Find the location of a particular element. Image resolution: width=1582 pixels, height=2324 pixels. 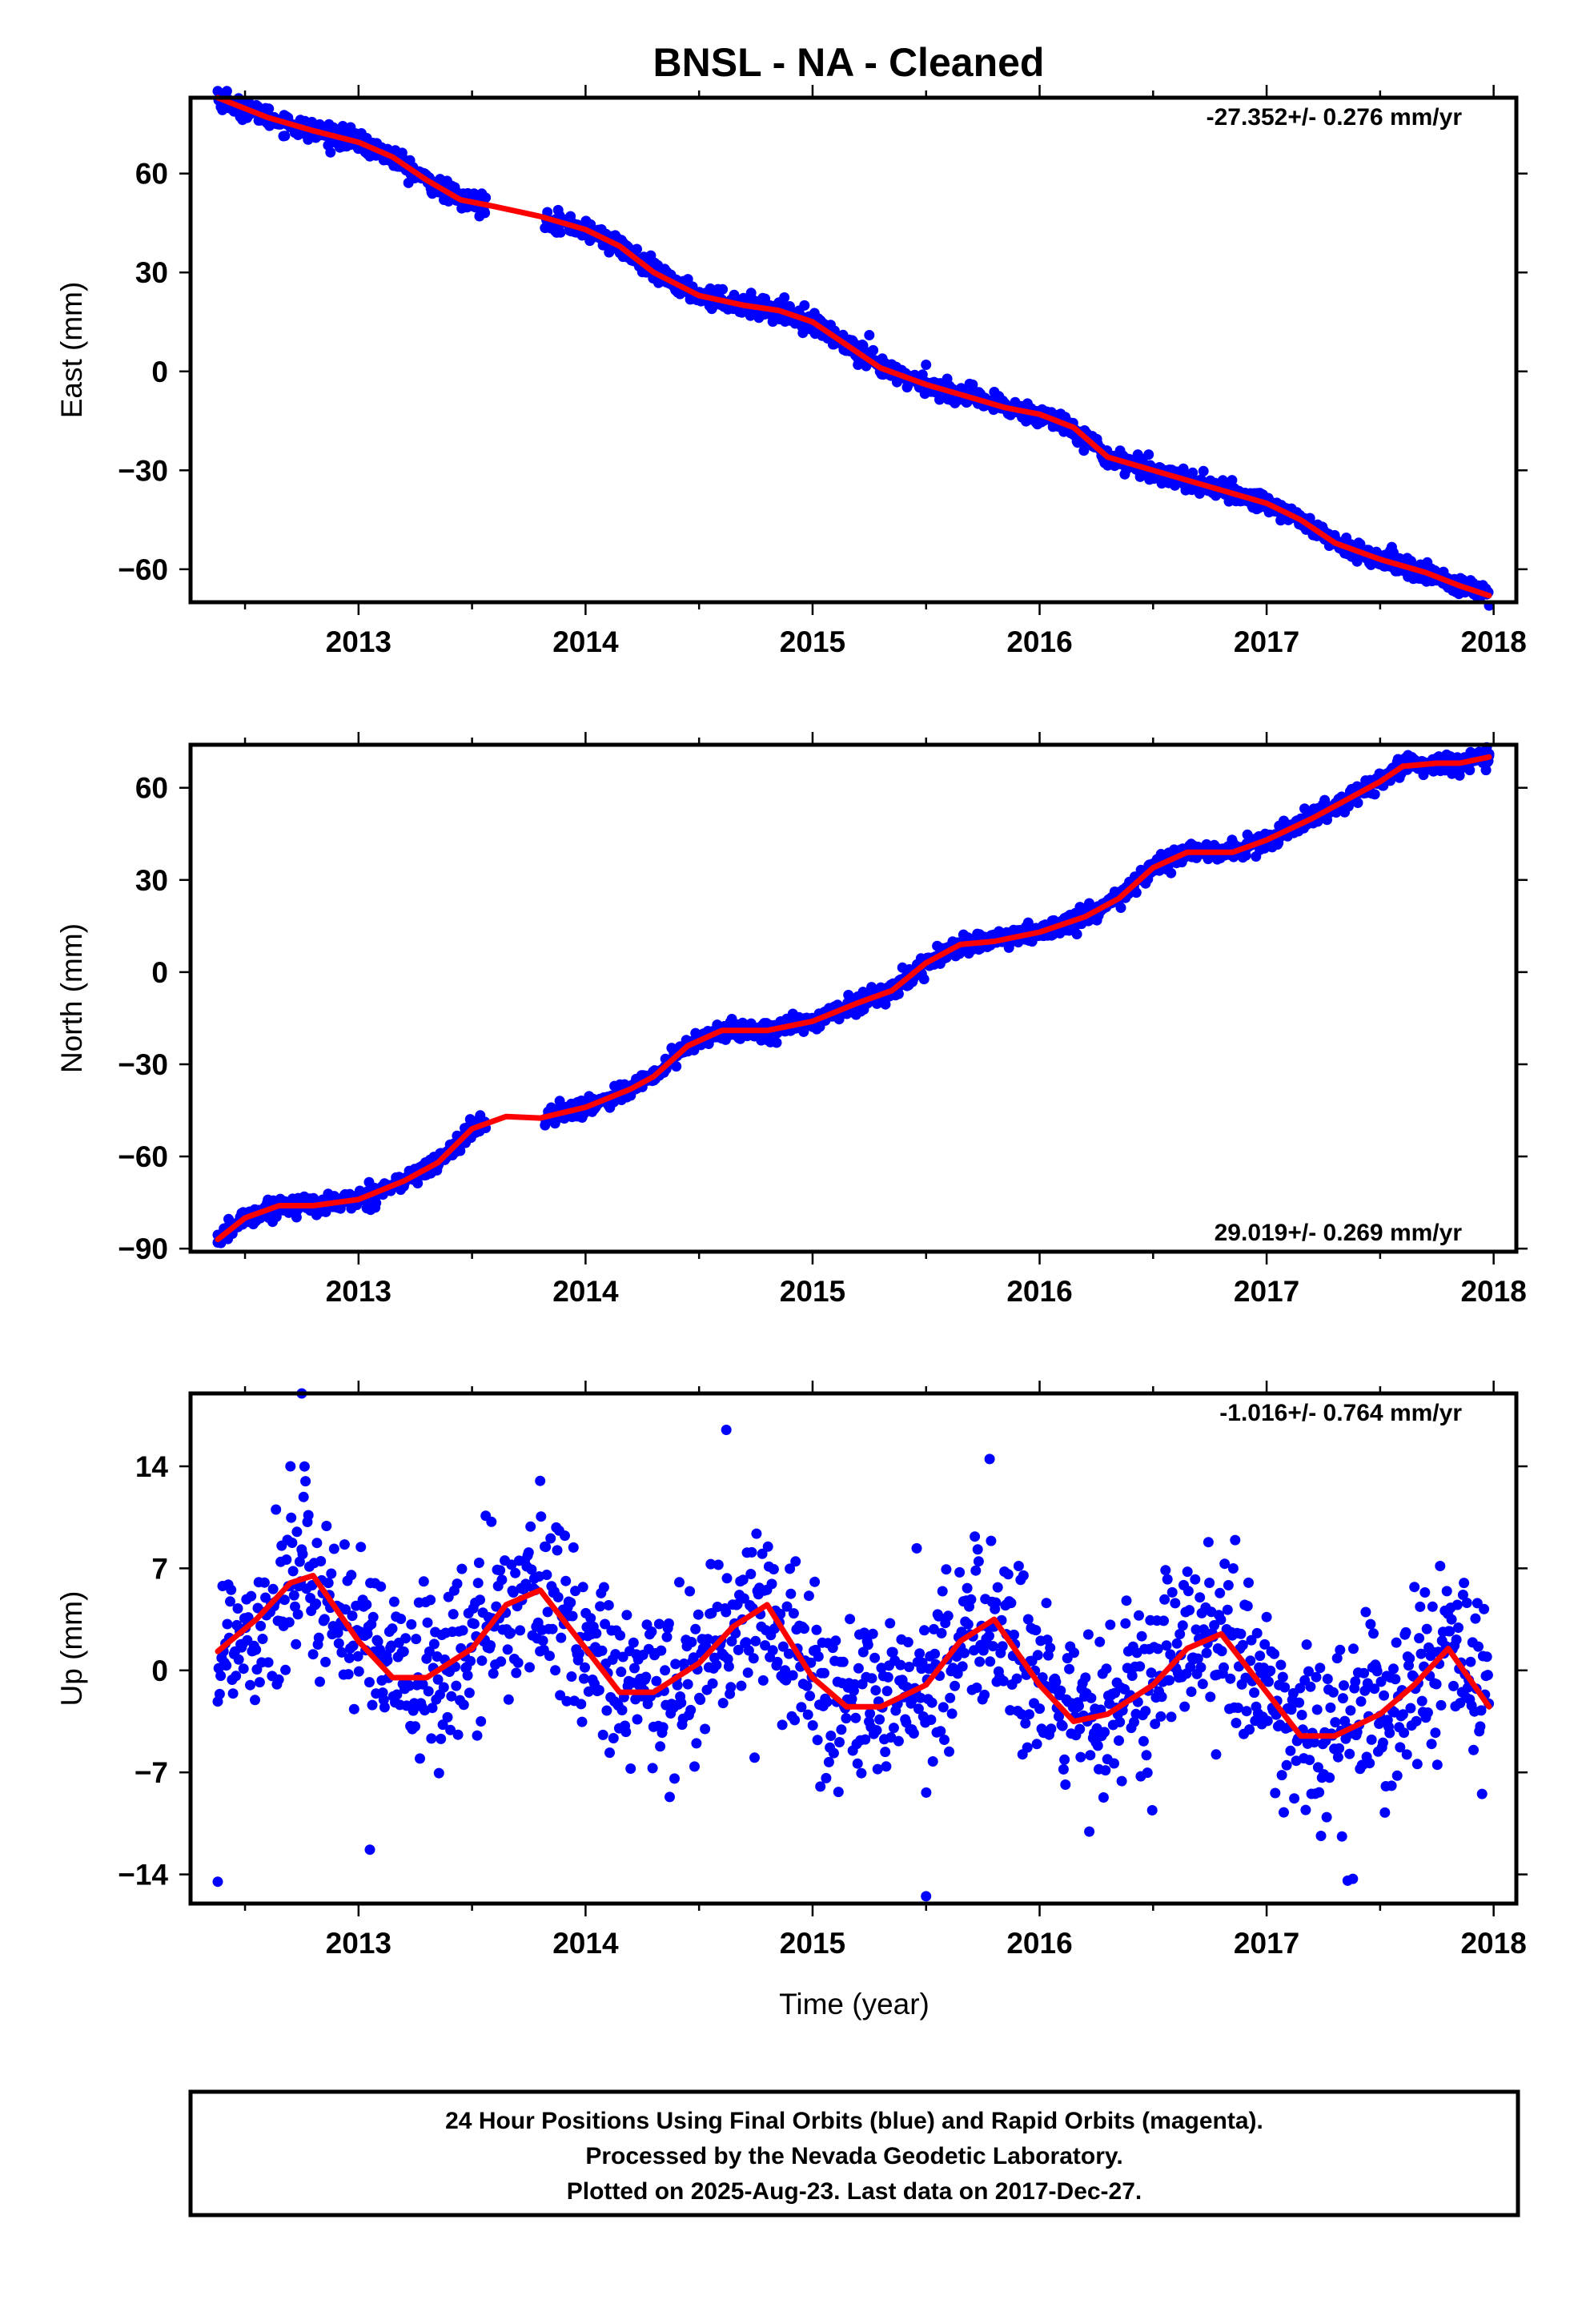

east-data-point is located at coordinates (1084, 450).